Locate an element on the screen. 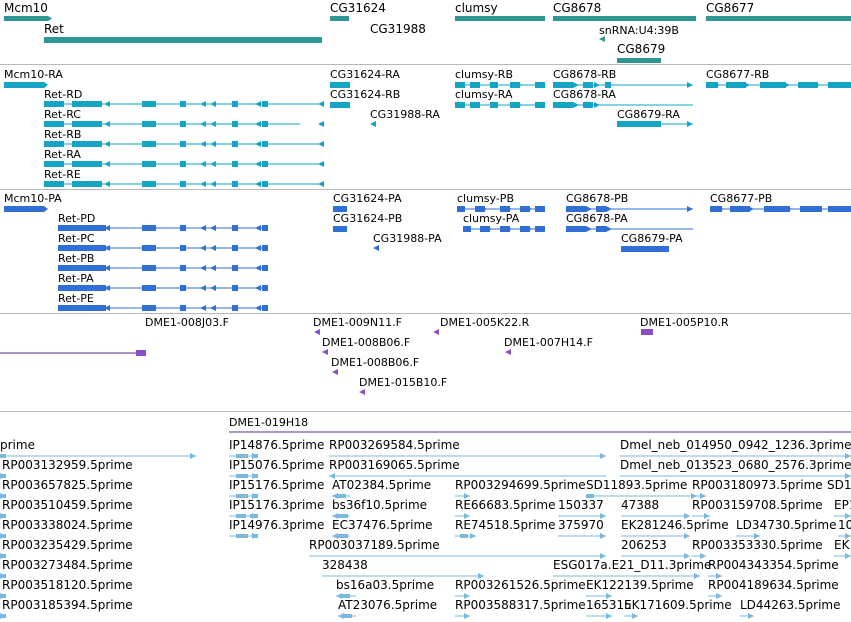 This screenshot has height=622, width=851. bac-end-label: DME1-005P10.R is located at coordinates (684, 322).